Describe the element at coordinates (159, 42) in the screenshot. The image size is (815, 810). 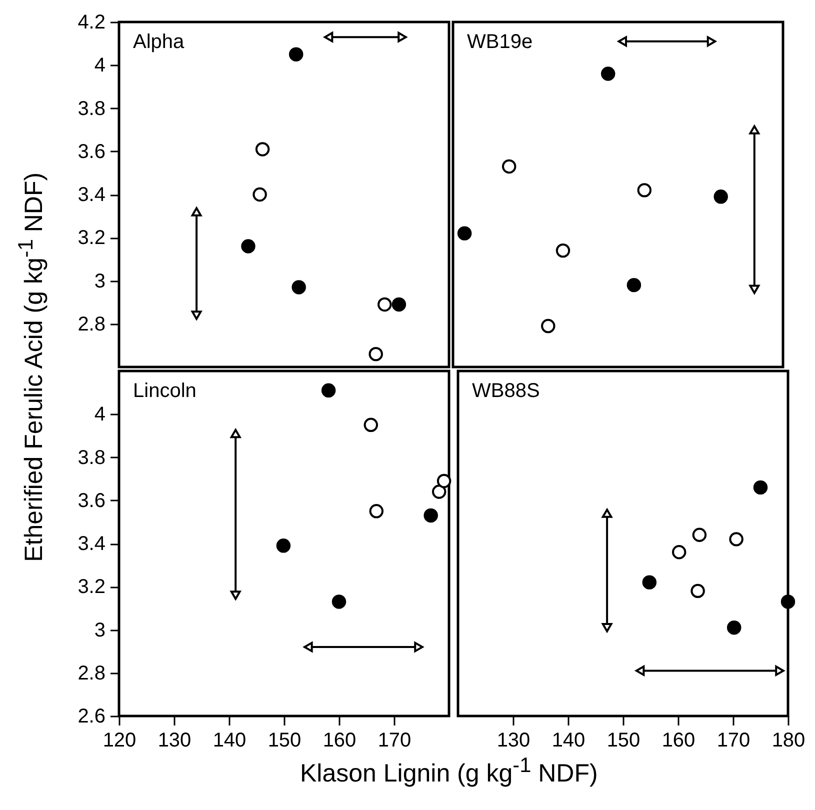
I see `annotation: Alpha` at that location.